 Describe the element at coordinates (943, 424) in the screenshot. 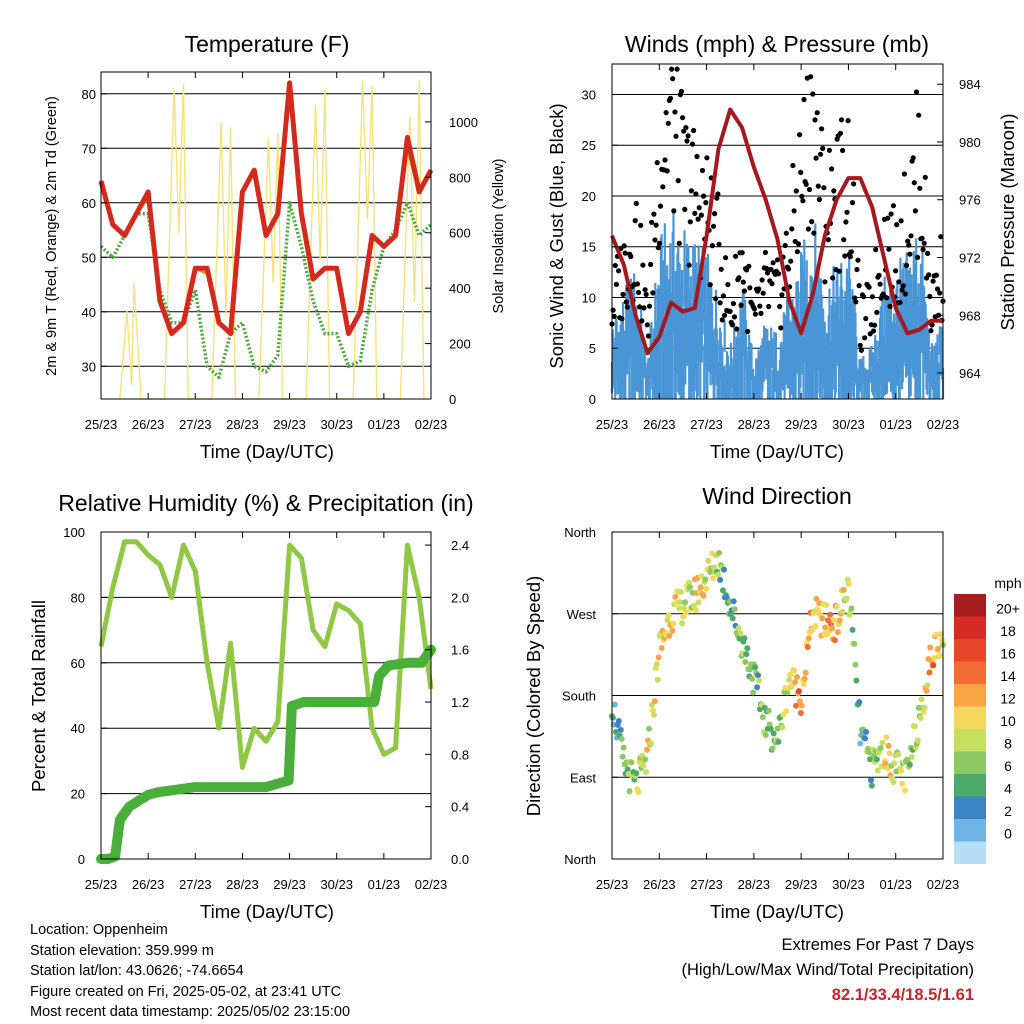

I see `wind-xtick-label: 02/23` at that location.